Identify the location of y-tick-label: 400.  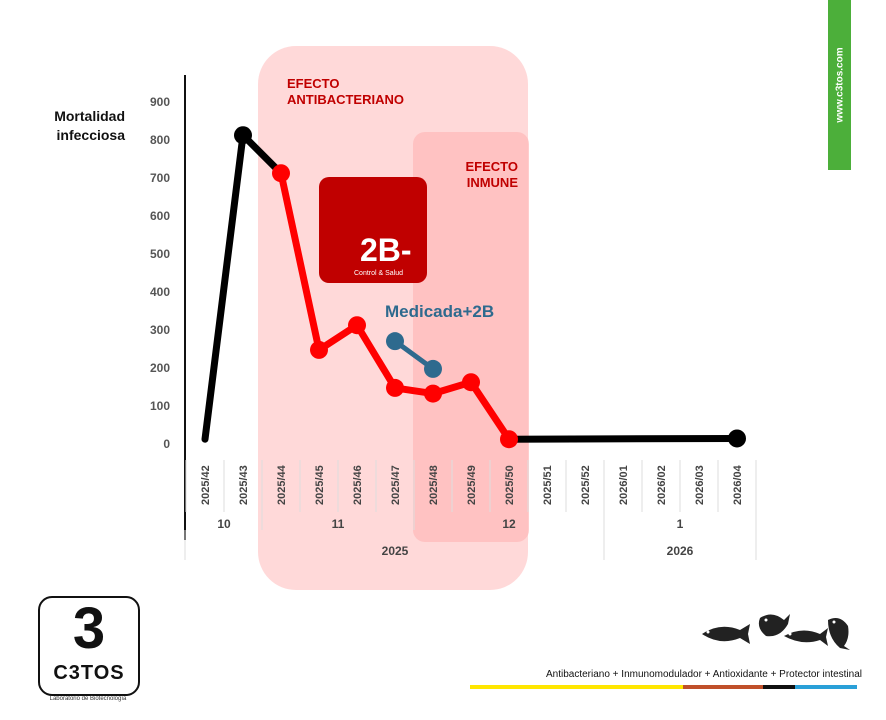
(160, 292).